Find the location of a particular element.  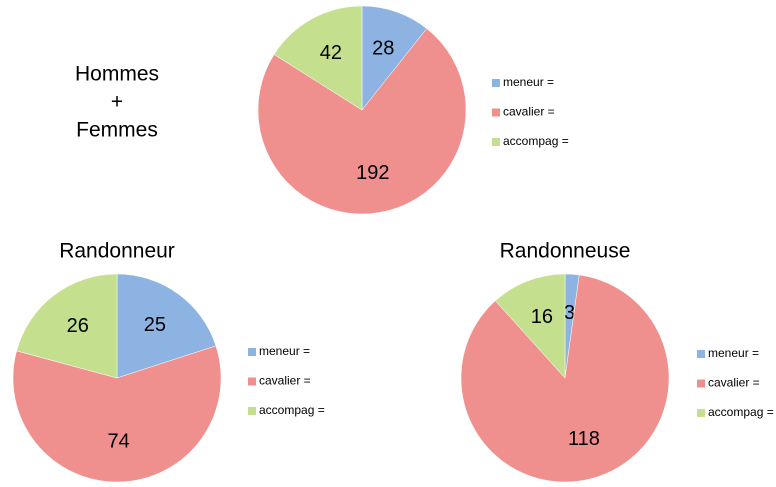

chart-title: + is located at coordinates (117, 102).